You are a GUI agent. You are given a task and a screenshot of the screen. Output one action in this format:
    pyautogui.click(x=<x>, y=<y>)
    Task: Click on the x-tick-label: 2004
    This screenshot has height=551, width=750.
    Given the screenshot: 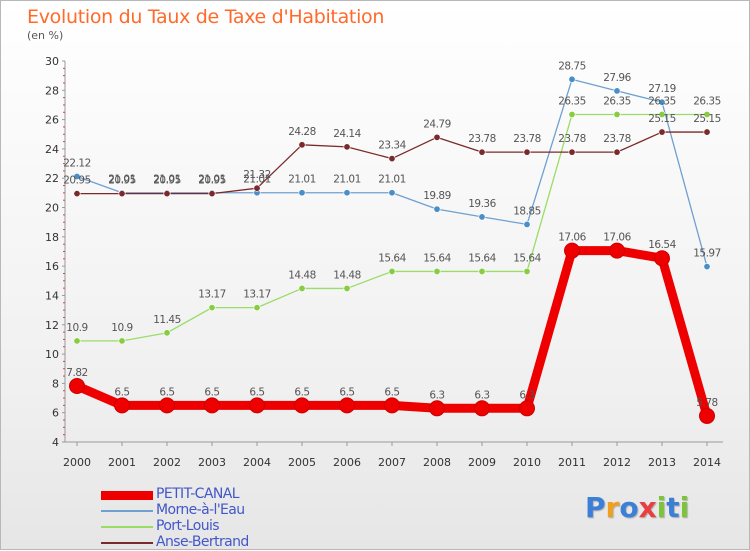 What is the action you would take?
    pyautogui.click(x=257, y=462)
    